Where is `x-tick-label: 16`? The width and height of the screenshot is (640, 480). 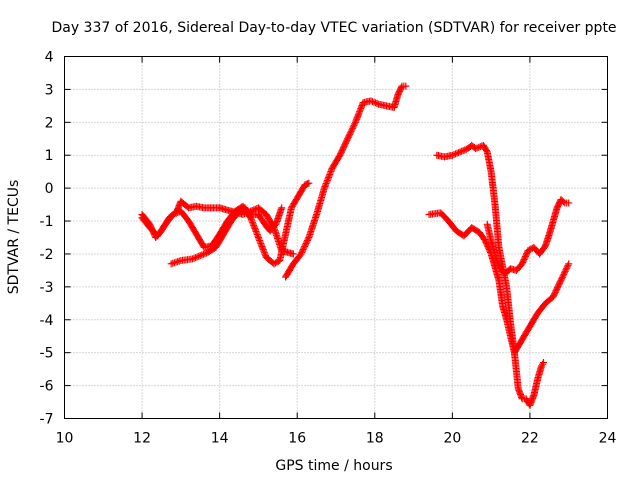 x-tick-label: 16 is located at coordinates (297, 439).